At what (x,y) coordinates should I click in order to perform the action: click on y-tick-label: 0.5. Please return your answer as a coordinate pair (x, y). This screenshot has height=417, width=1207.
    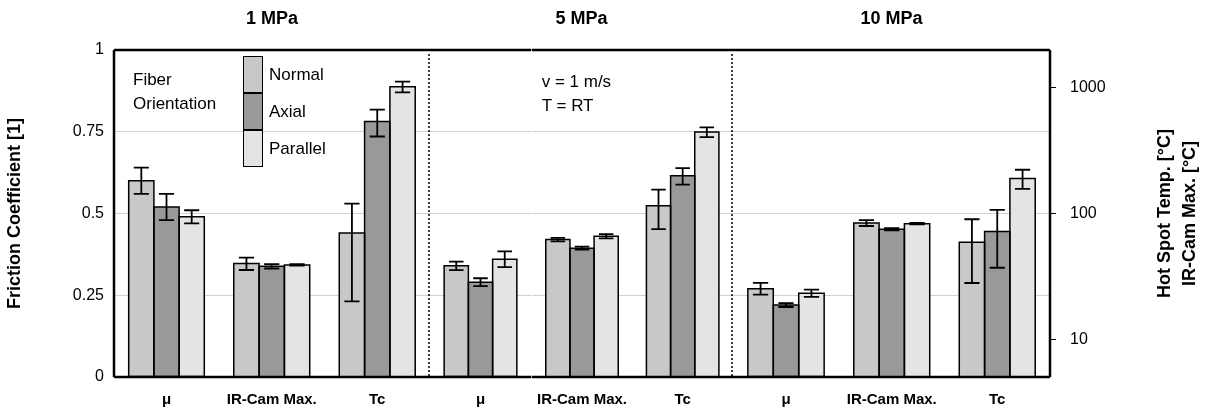
    Looking at the image, I should click on (93, 212).